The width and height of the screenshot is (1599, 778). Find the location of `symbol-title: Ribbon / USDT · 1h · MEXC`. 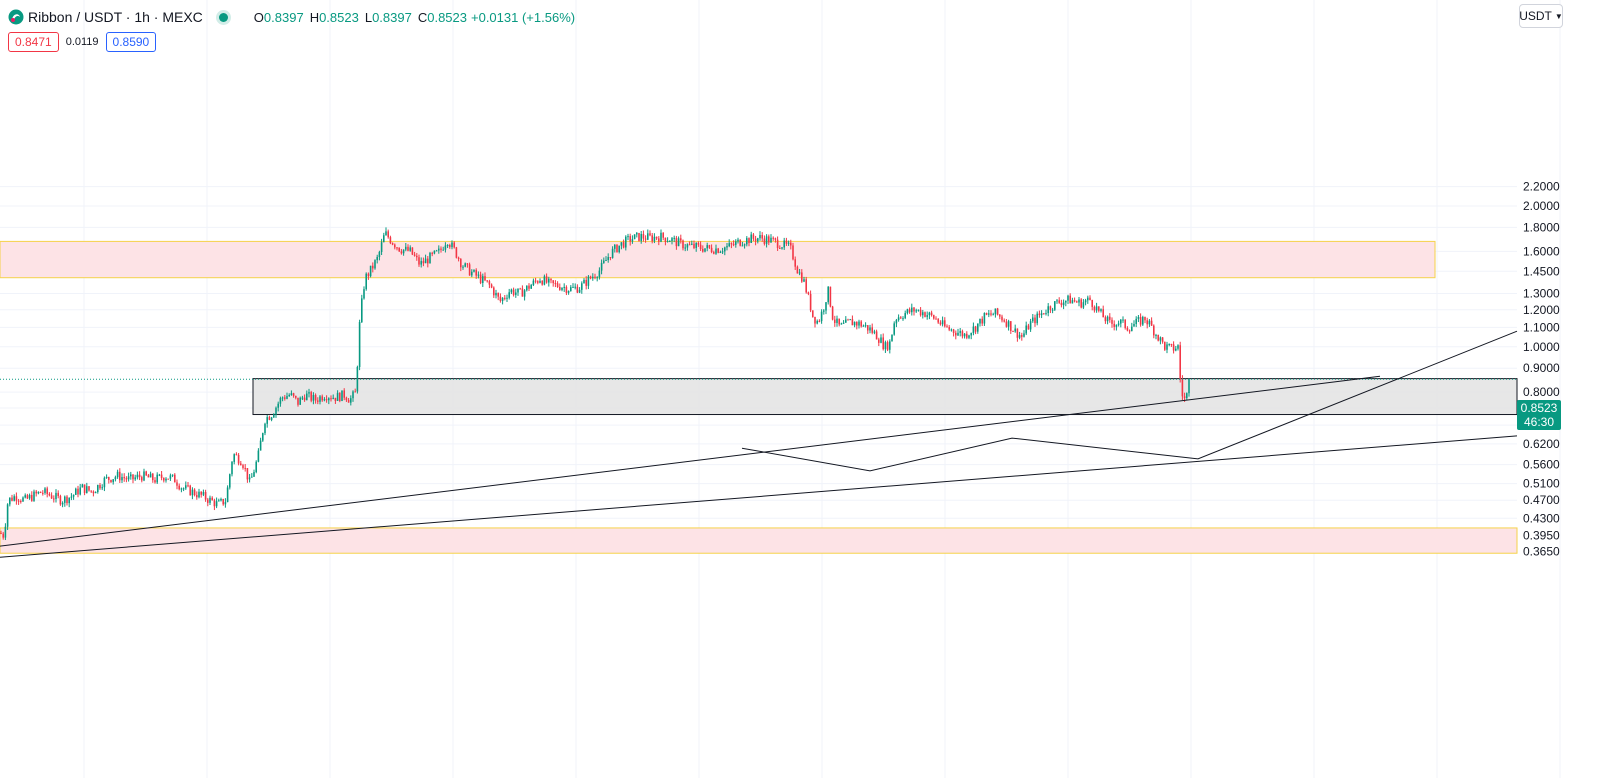

symbol-title: Ribbon / USDT · 1h · MEXC is located at coordinates (115, 17).